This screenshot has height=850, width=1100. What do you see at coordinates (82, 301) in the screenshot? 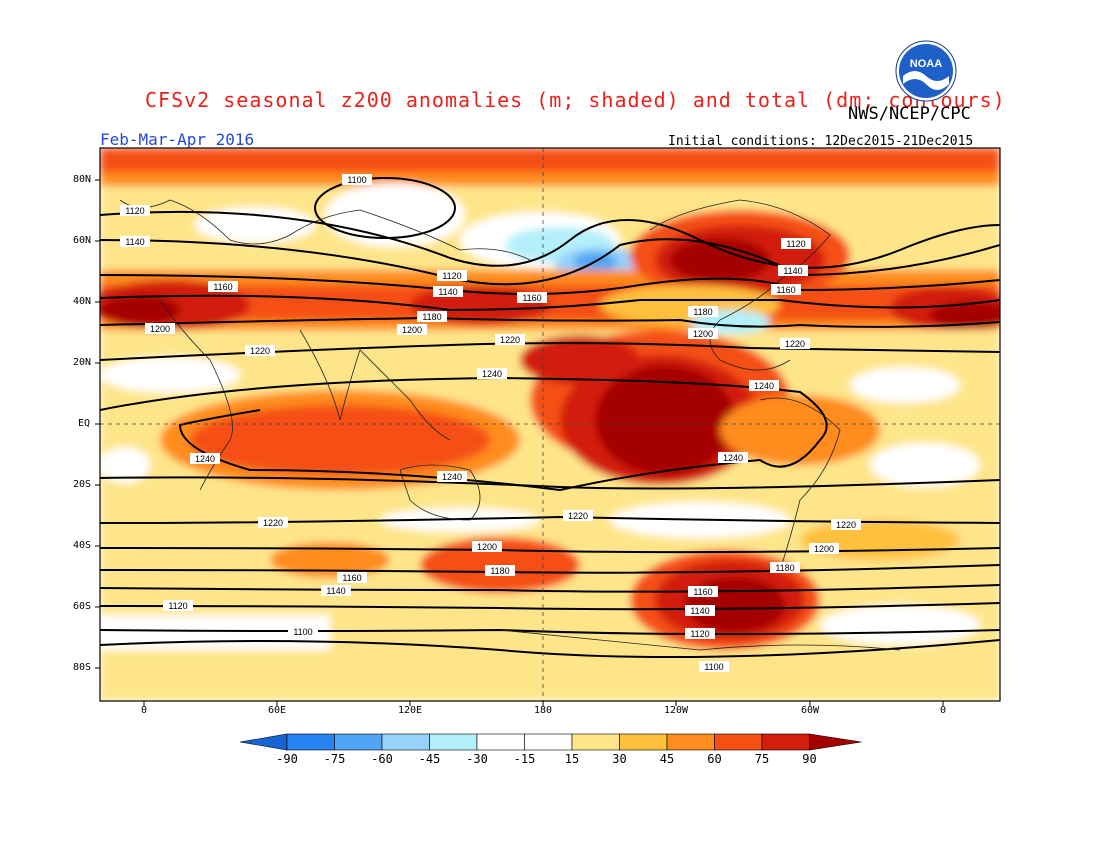
I see `lat-label-40n: 40N` at bounding box center [82, 301].